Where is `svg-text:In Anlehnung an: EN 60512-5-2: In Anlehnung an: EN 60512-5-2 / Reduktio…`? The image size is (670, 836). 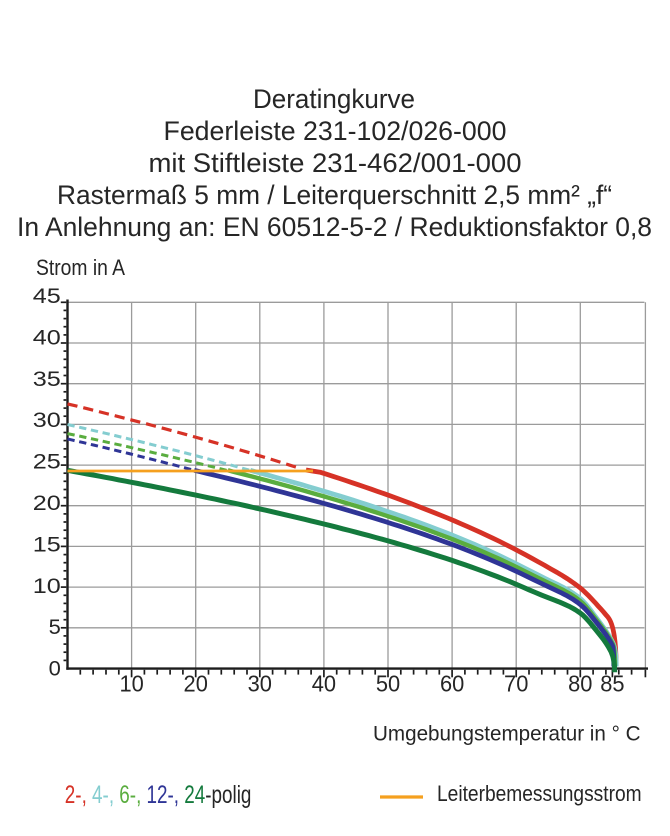
svg-text:In Anlehnung an: EN 60512-5-2: In Anlehnung an: EN 60512-5-2 / Reduktio… is located at coordinates (334, 227).